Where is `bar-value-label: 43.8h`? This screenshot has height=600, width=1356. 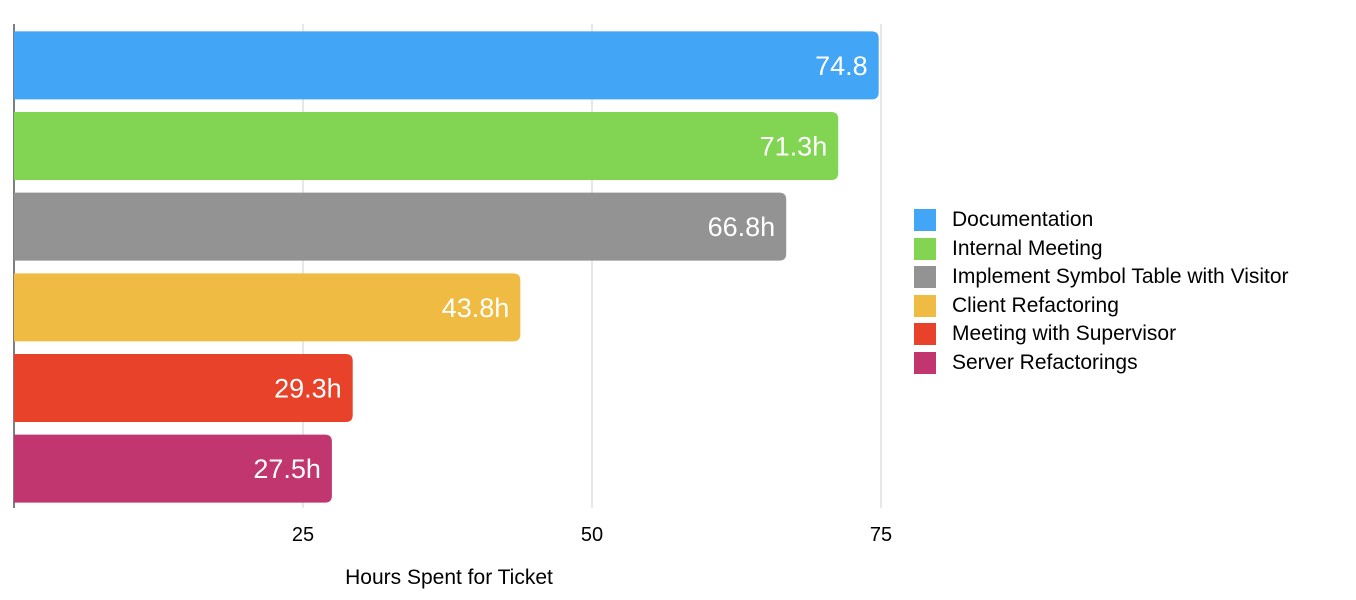
bar-value-label: 43.8h is located at coordinates (476, 308).